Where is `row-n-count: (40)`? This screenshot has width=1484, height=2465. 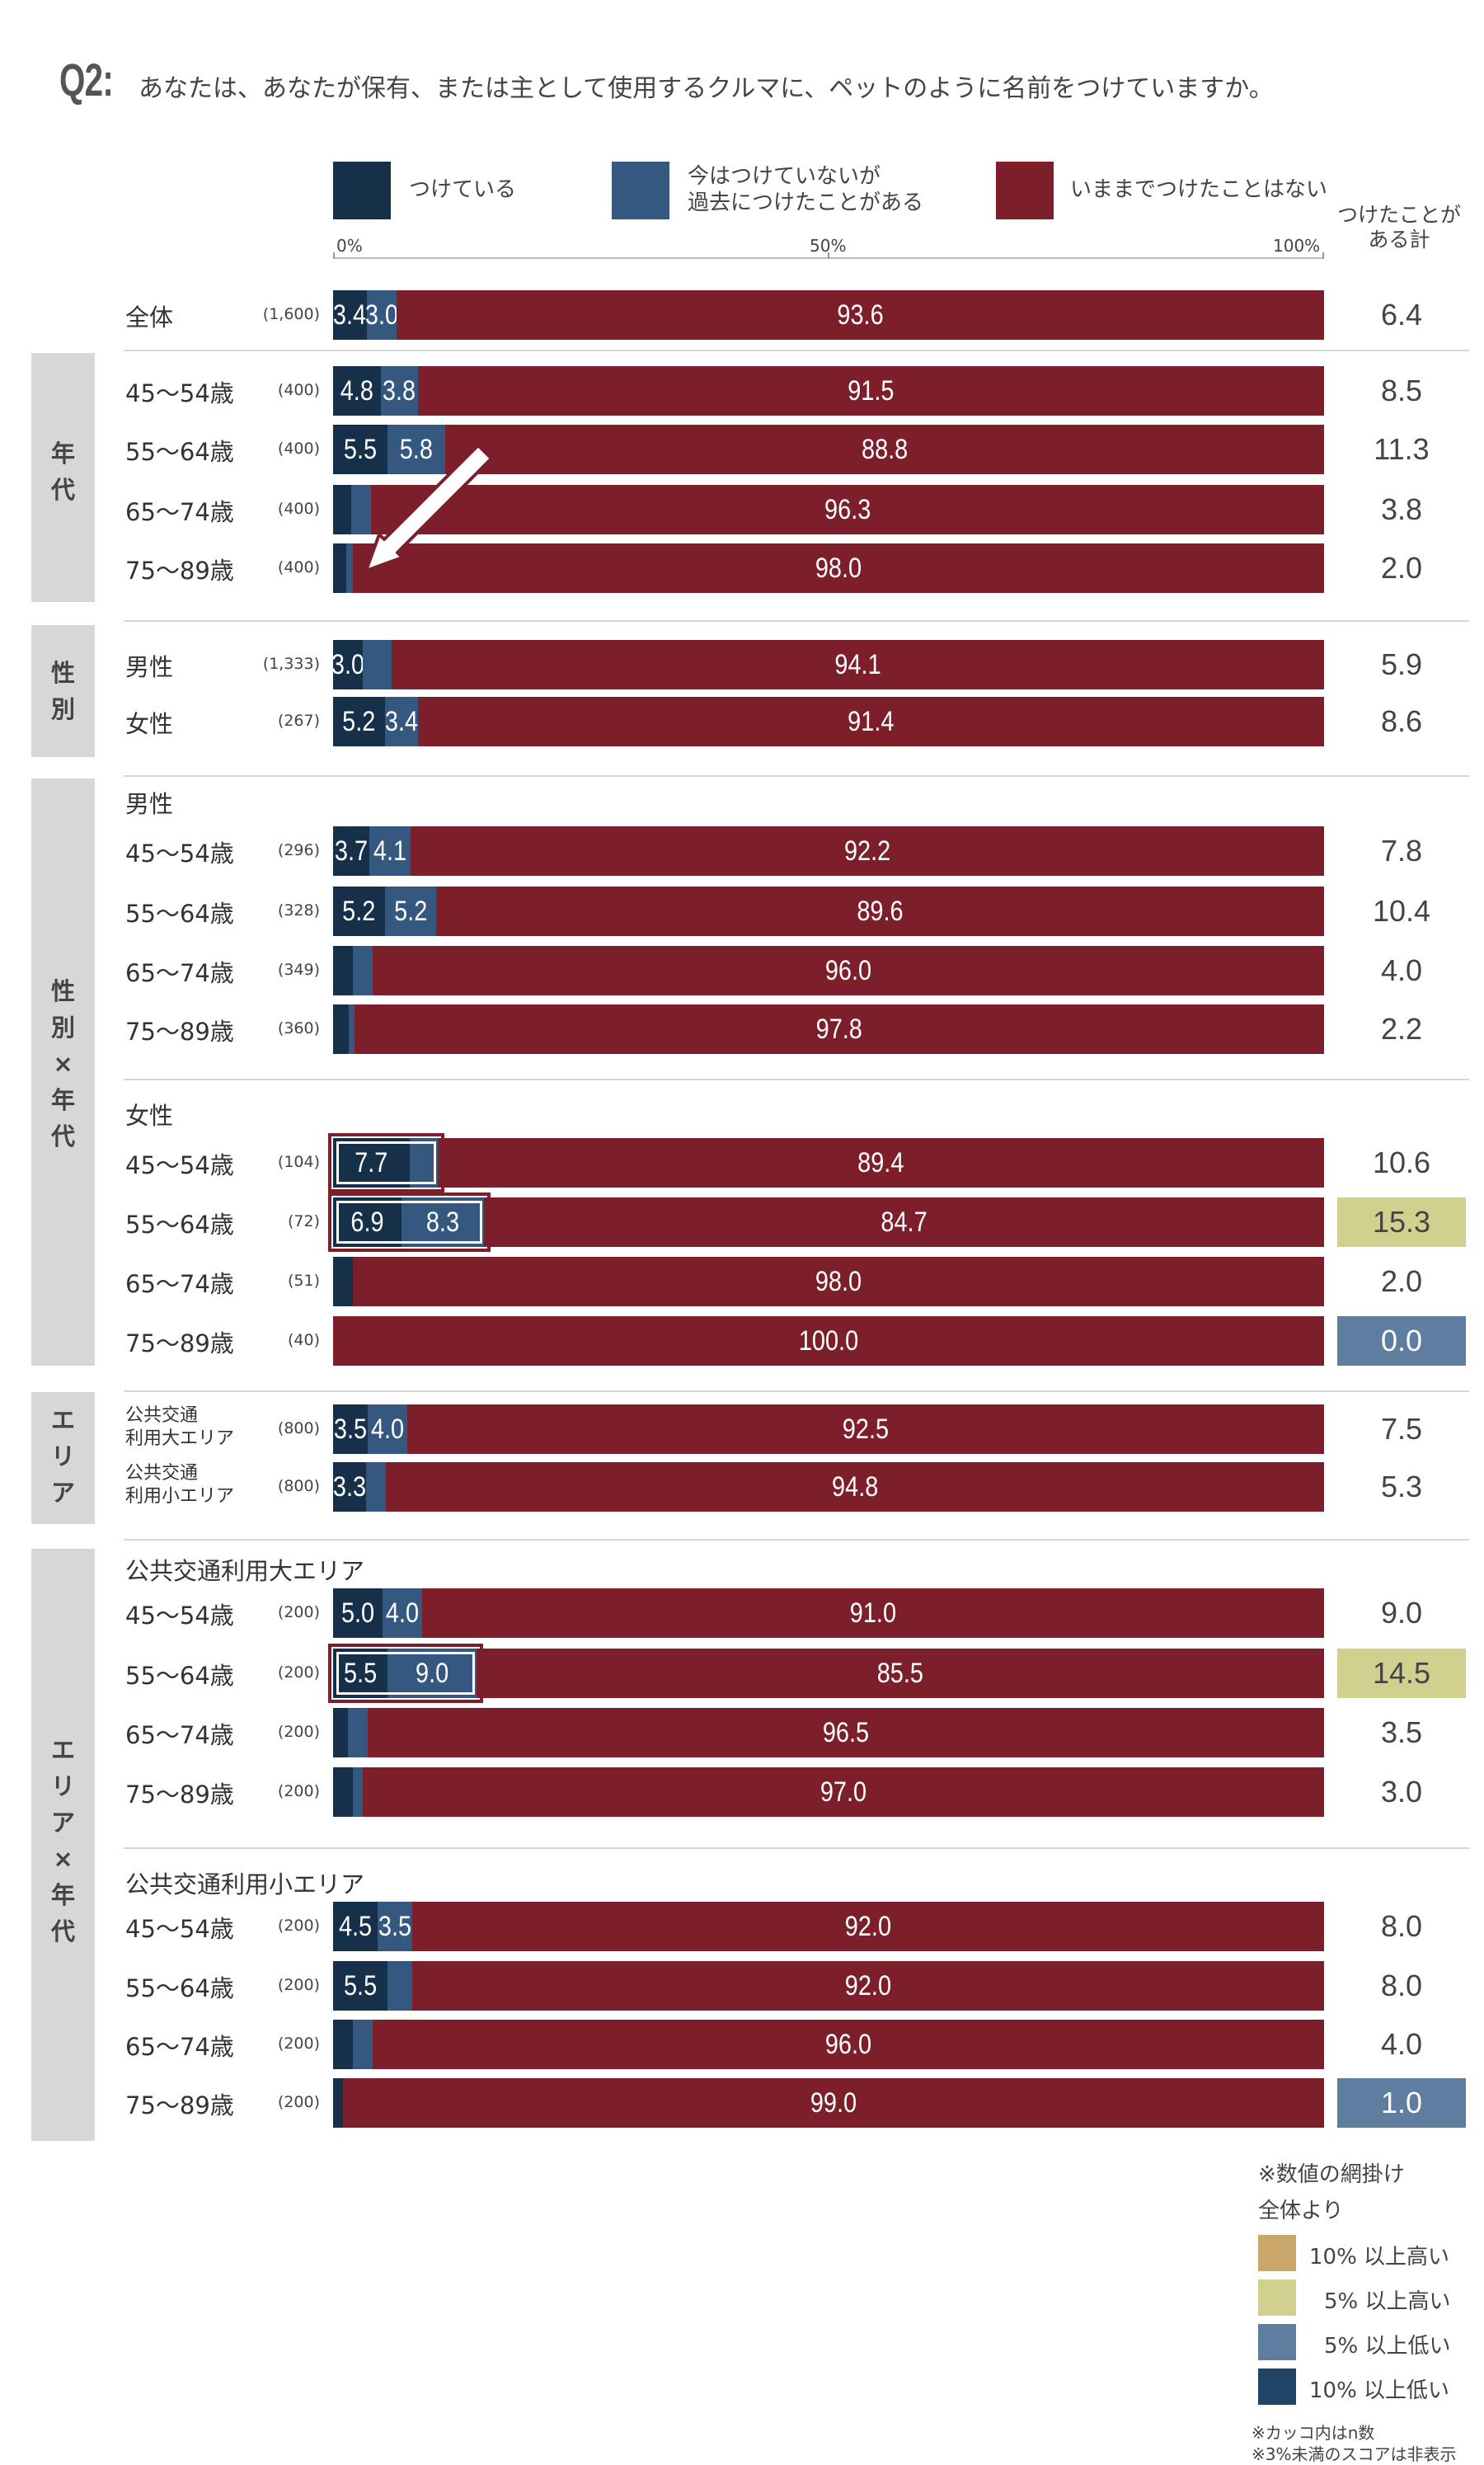 row-n-count: (40) is located at coordinates (303, 1340).